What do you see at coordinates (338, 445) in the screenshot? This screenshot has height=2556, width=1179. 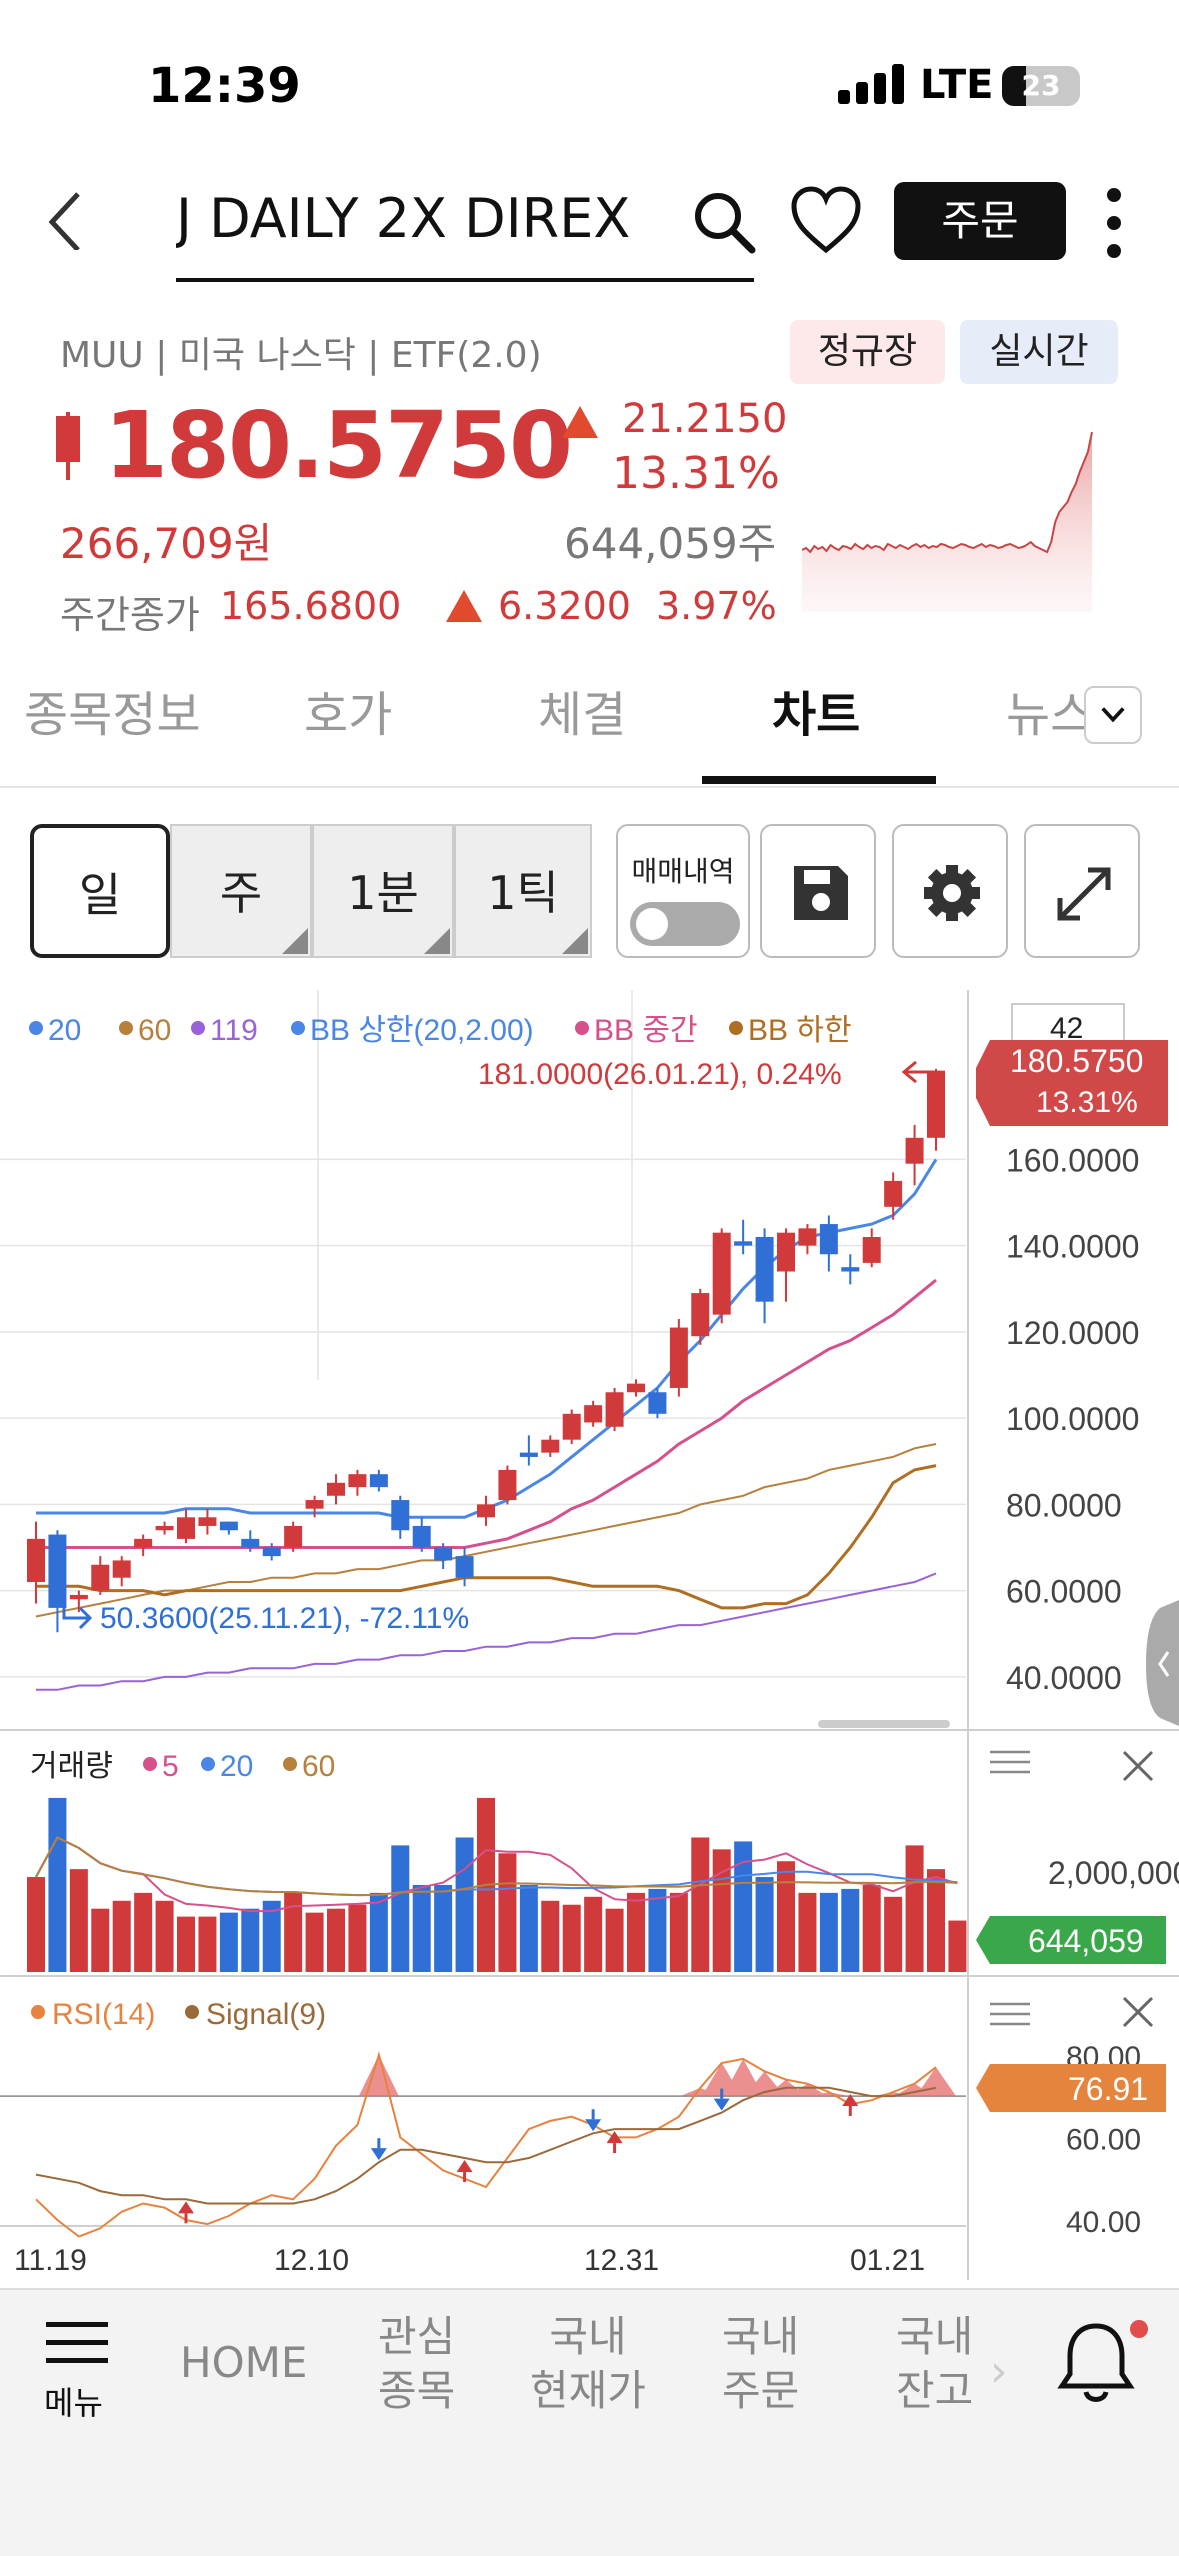 I see `current-price: 180.5750` at bounding box center [338, 445].